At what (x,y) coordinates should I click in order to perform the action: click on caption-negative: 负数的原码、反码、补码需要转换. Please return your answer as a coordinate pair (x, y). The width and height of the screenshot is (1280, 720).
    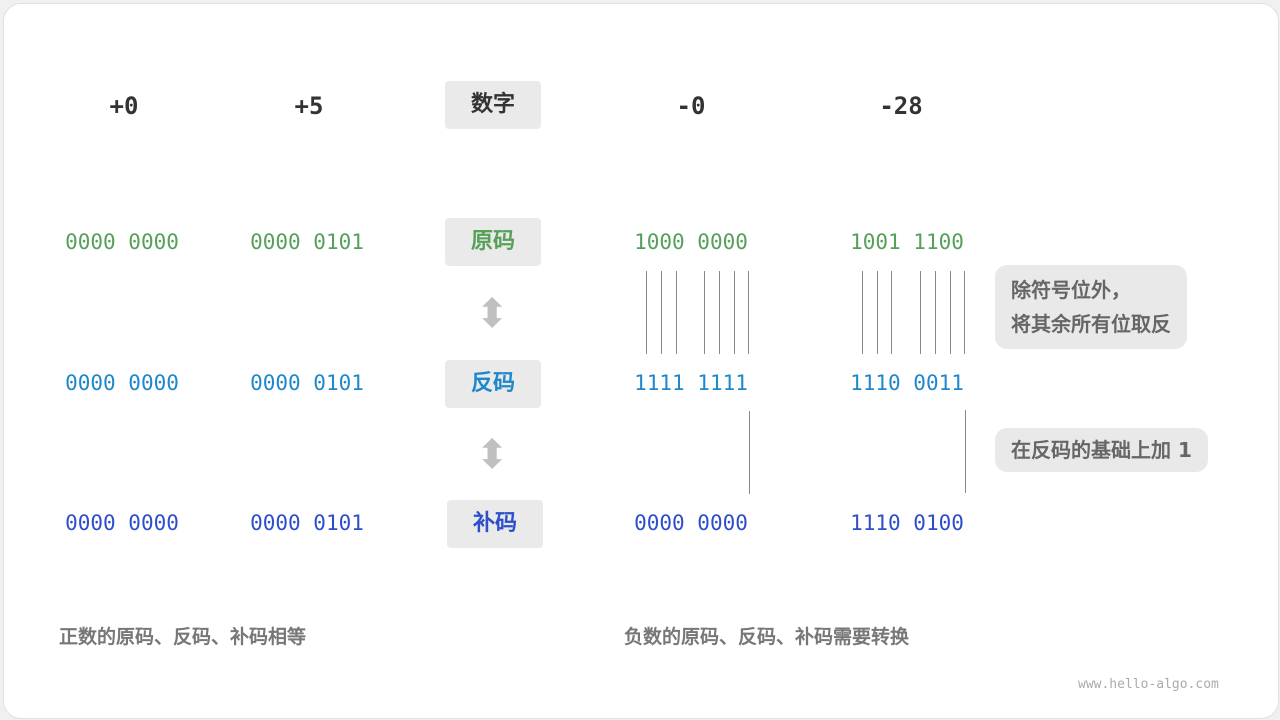
    Looking at the image, I should click on (767, 637).